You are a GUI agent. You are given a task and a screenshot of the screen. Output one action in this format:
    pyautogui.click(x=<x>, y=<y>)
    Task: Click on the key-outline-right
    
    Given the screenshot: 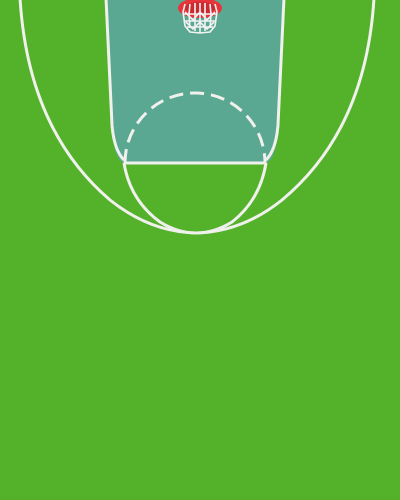 What is the action you would take?
    pyautogui.click(x=275, y=81)
    